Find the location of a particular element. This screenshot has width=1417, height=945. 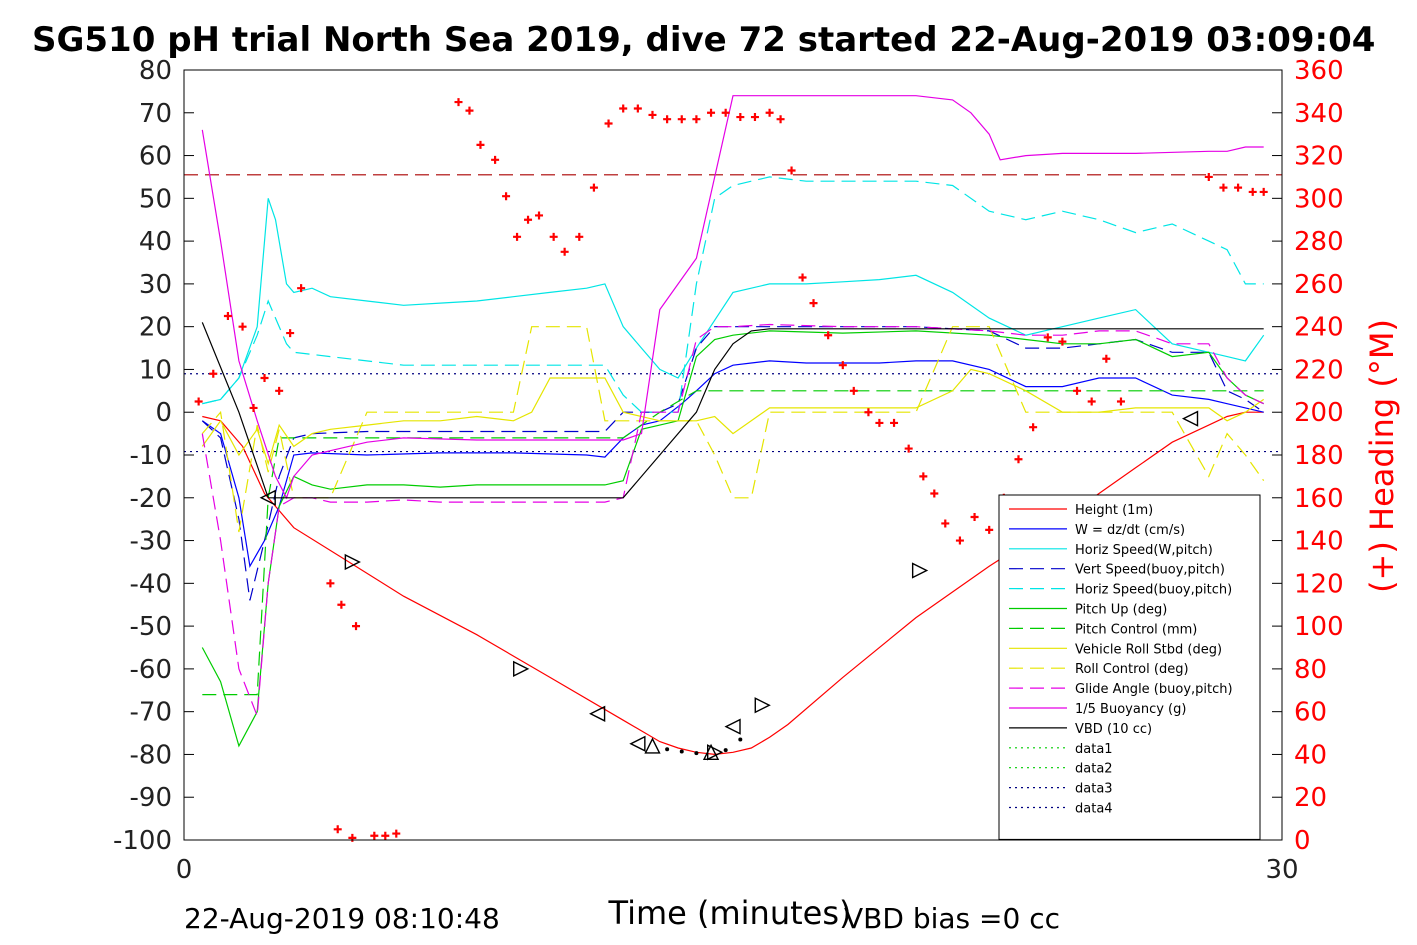

y-tick-label: -20 is located at coordinates (151, 499).